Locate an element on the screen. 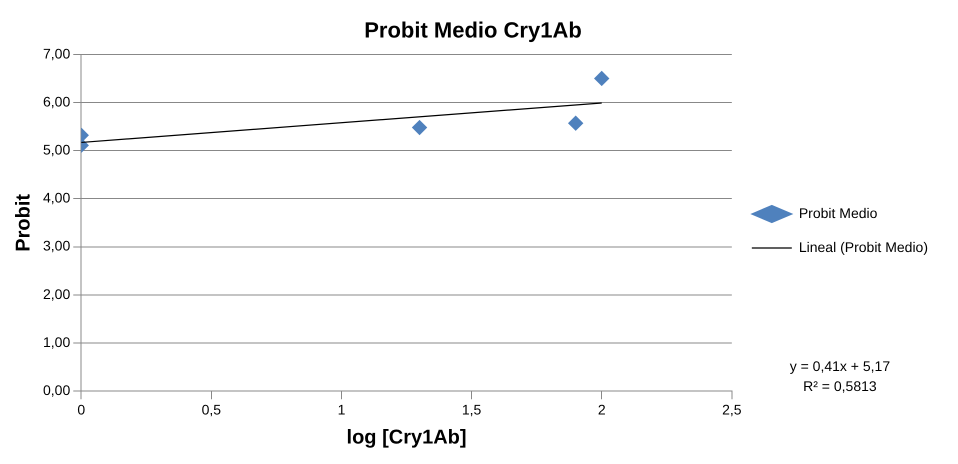 This screenshot has height=464, width=958. x-tick-label: 0,5 is located at coordinates (212, 409).